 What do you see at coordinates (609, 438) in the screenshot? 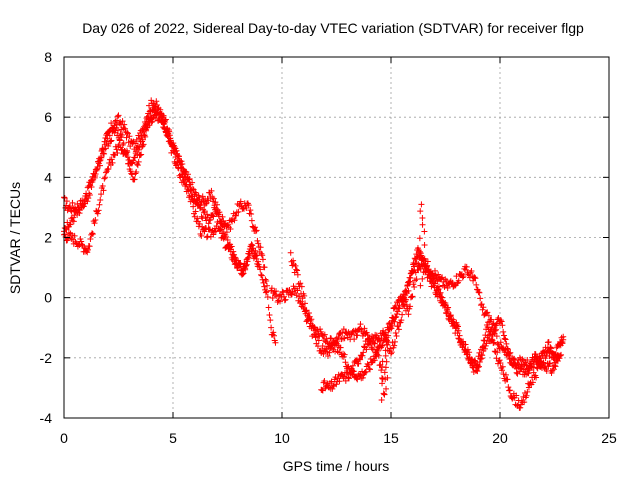
I see `x-tick-label: 25` at bounding box center [609, 438].